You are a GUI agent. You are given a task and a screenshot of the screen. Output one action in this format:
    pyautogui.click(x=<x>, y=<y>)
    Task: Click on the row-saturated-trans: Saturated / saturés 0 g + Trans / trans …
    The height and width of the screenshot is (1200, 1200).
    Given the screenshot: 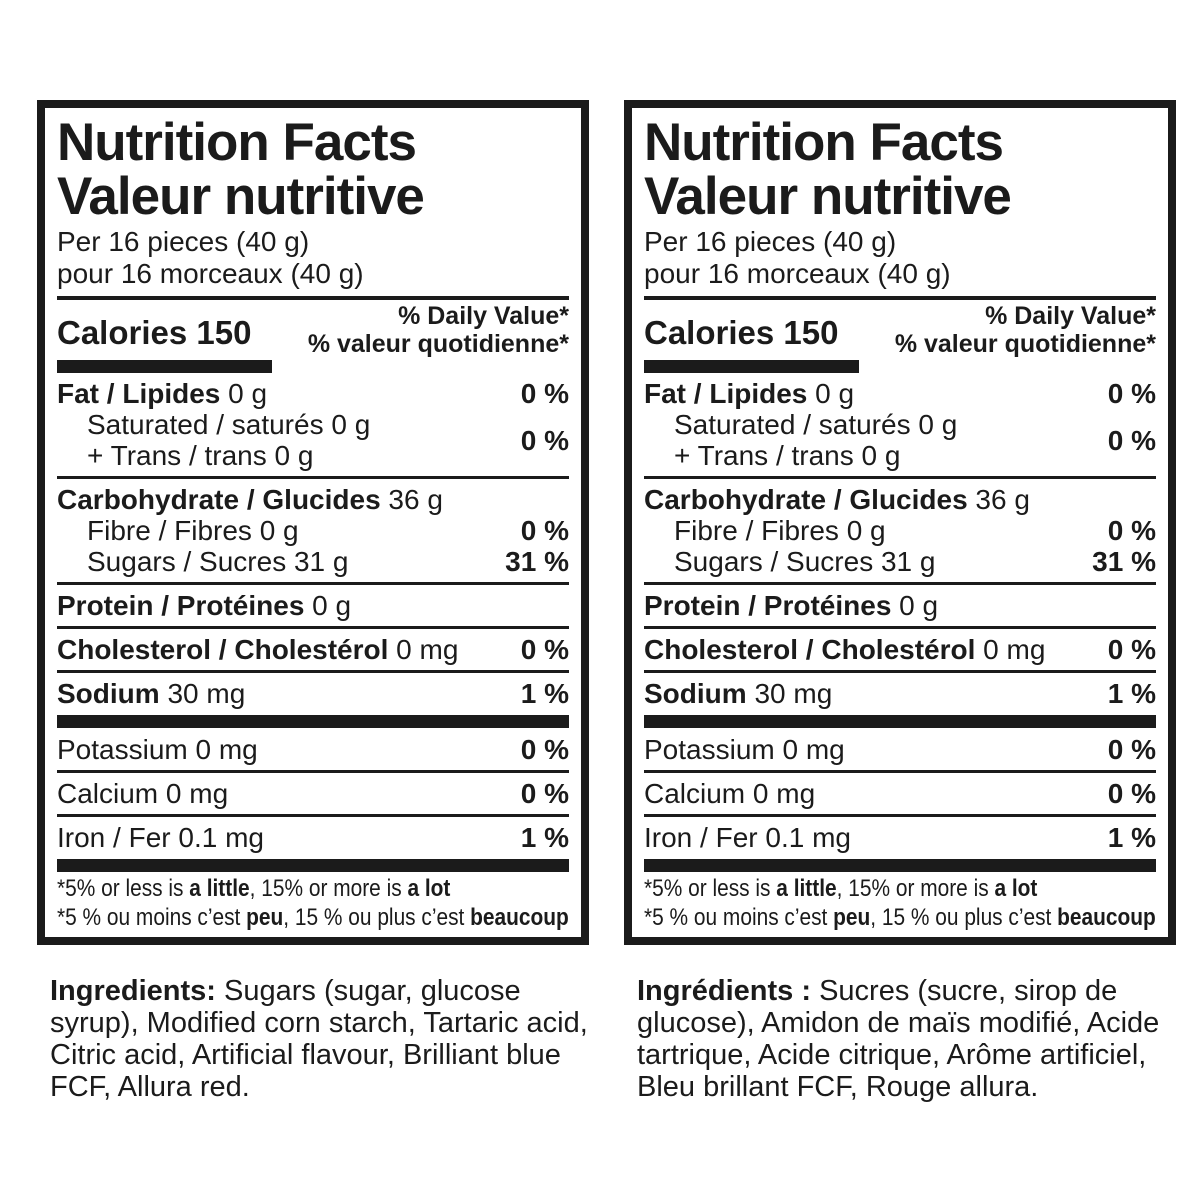 What is the action you would take?
    pyautogui.click(x=313, y=440)
    